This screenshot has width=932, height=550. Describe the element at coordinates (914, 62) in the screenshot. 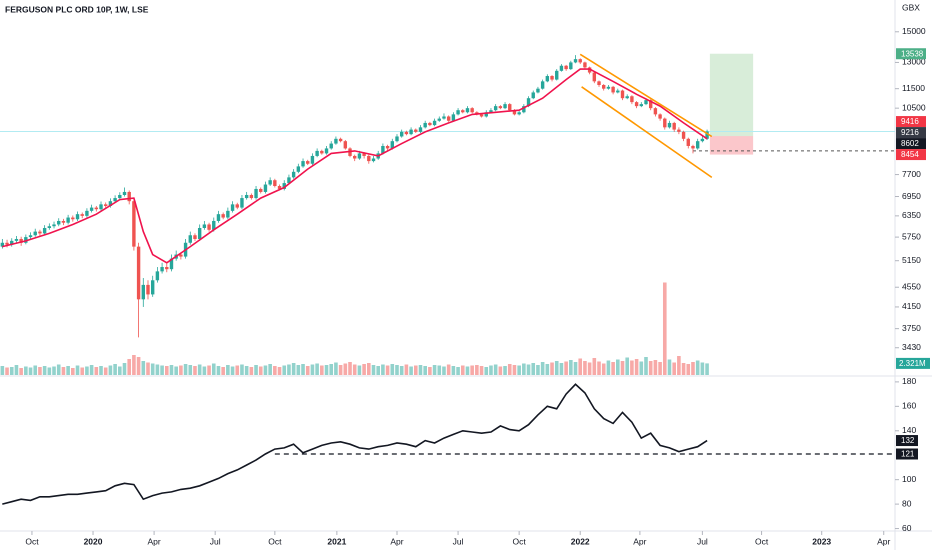

I see `y-tick-label: 13000` at that location.